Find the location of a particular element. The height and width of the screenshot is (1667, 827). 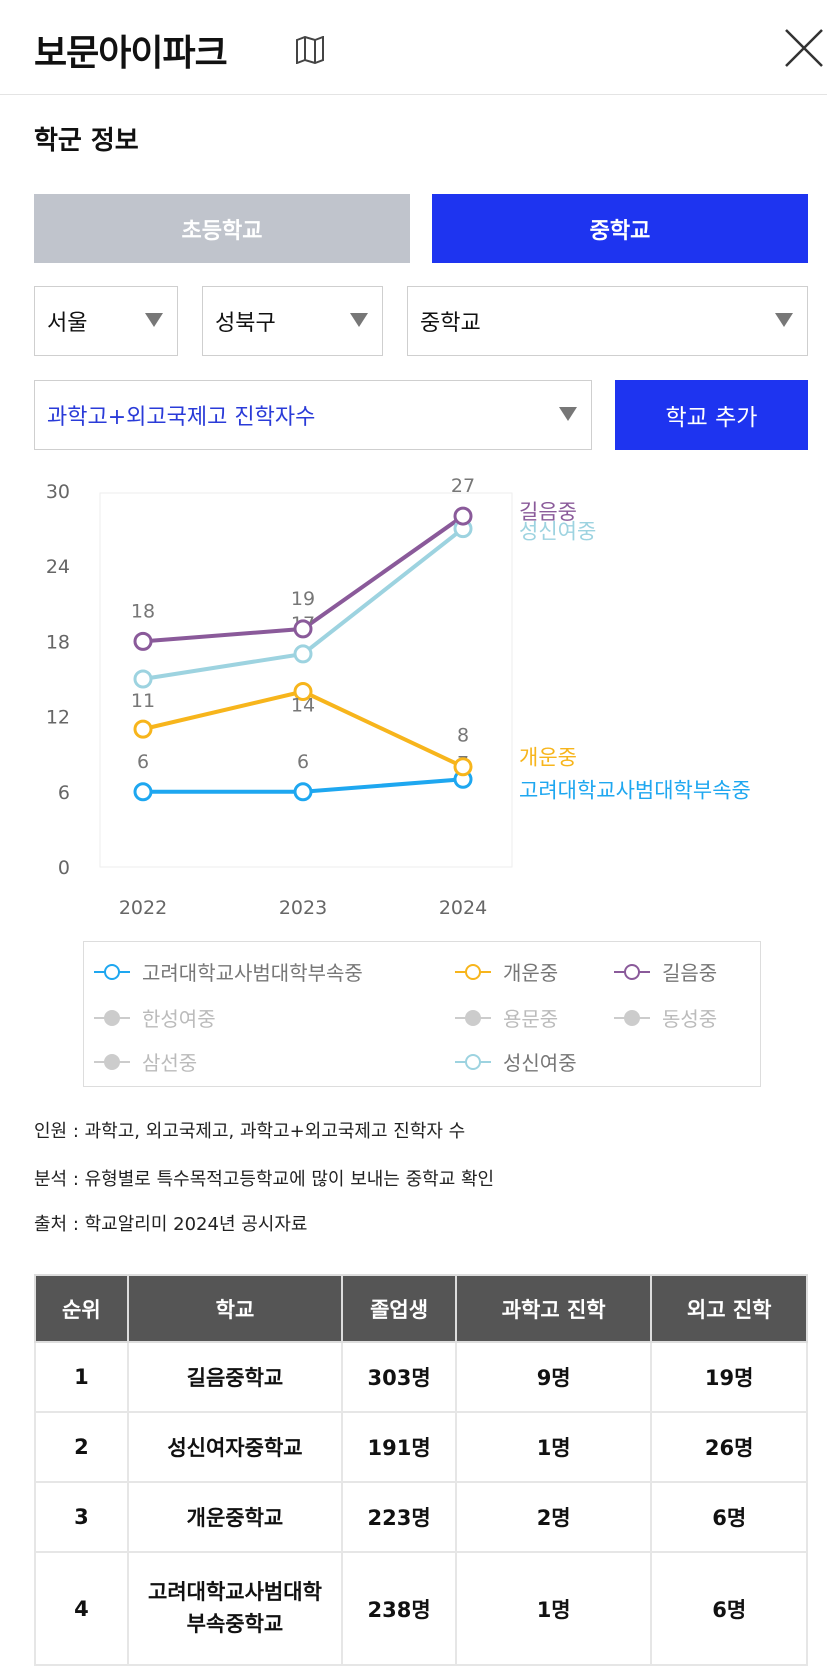

close-icon is located at coordinates (804, 48).